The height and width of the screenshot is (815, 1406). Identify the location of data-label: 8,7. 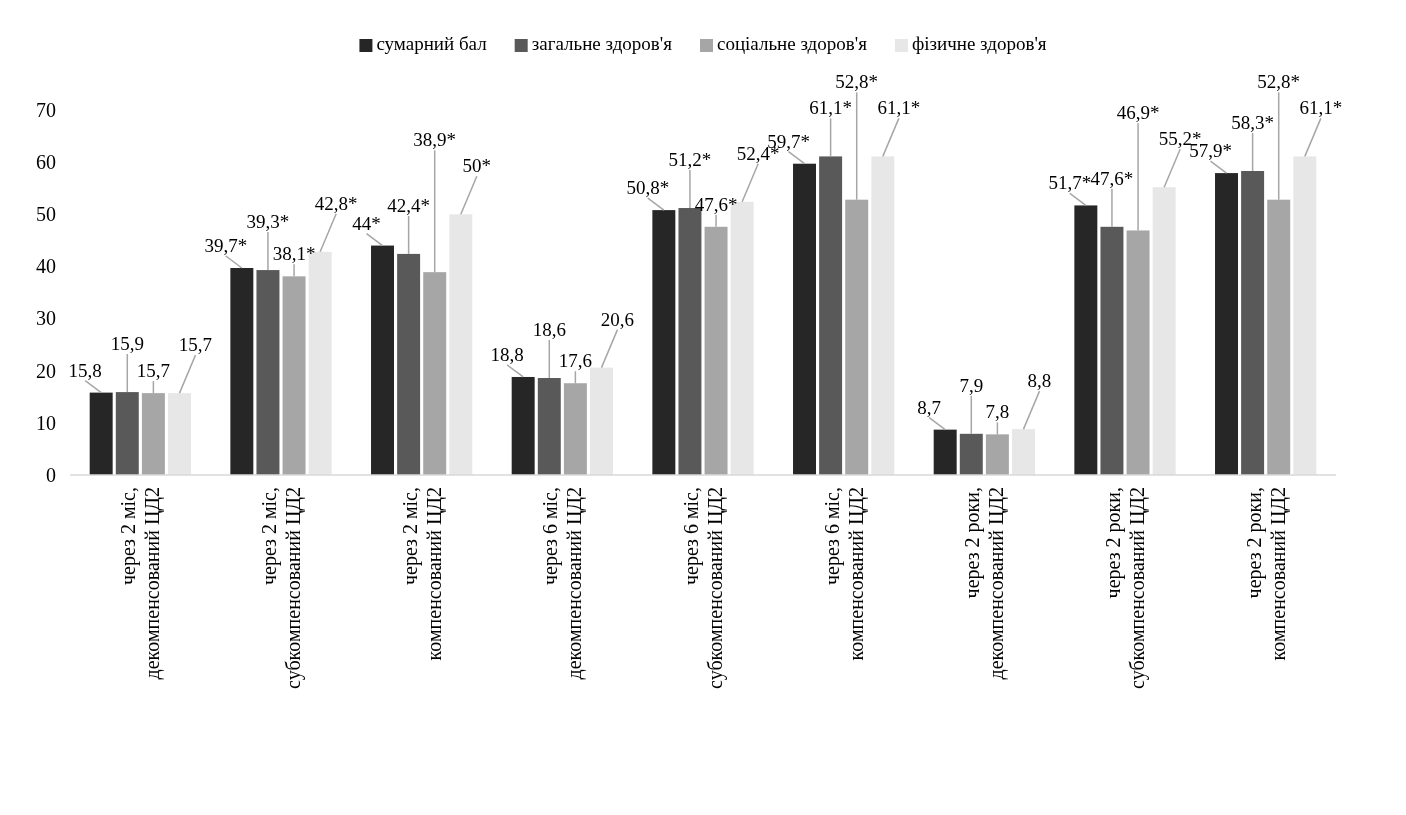
(929, 407).